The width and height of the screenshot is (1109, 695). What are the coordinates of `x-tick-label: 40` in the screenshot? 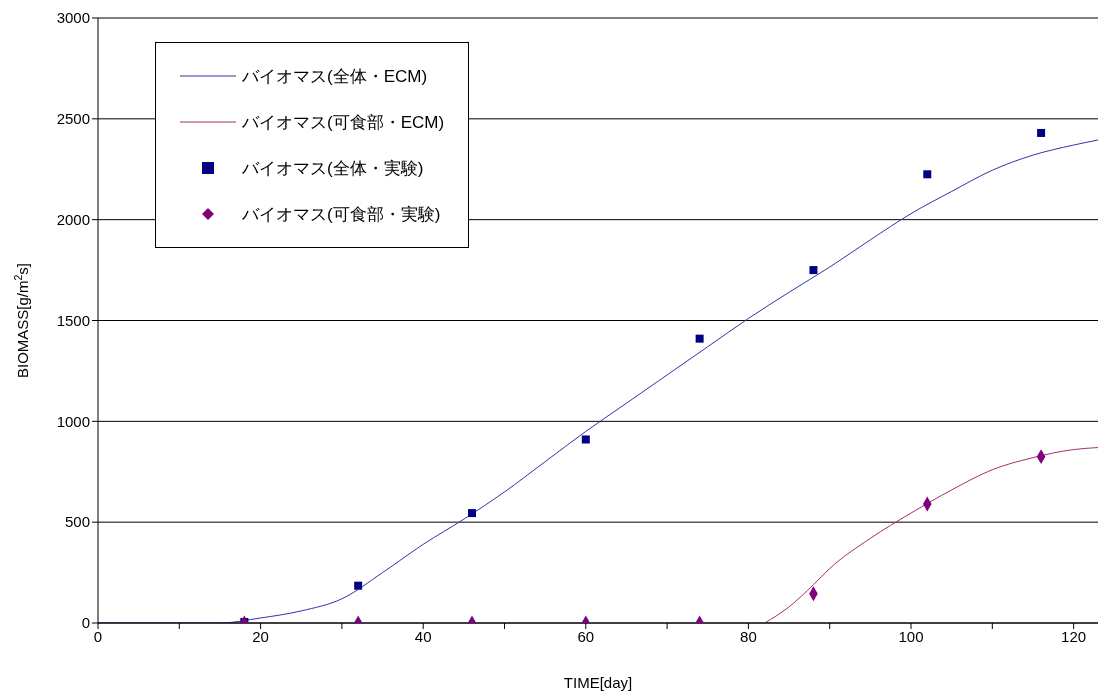 It's located at (423, 636).